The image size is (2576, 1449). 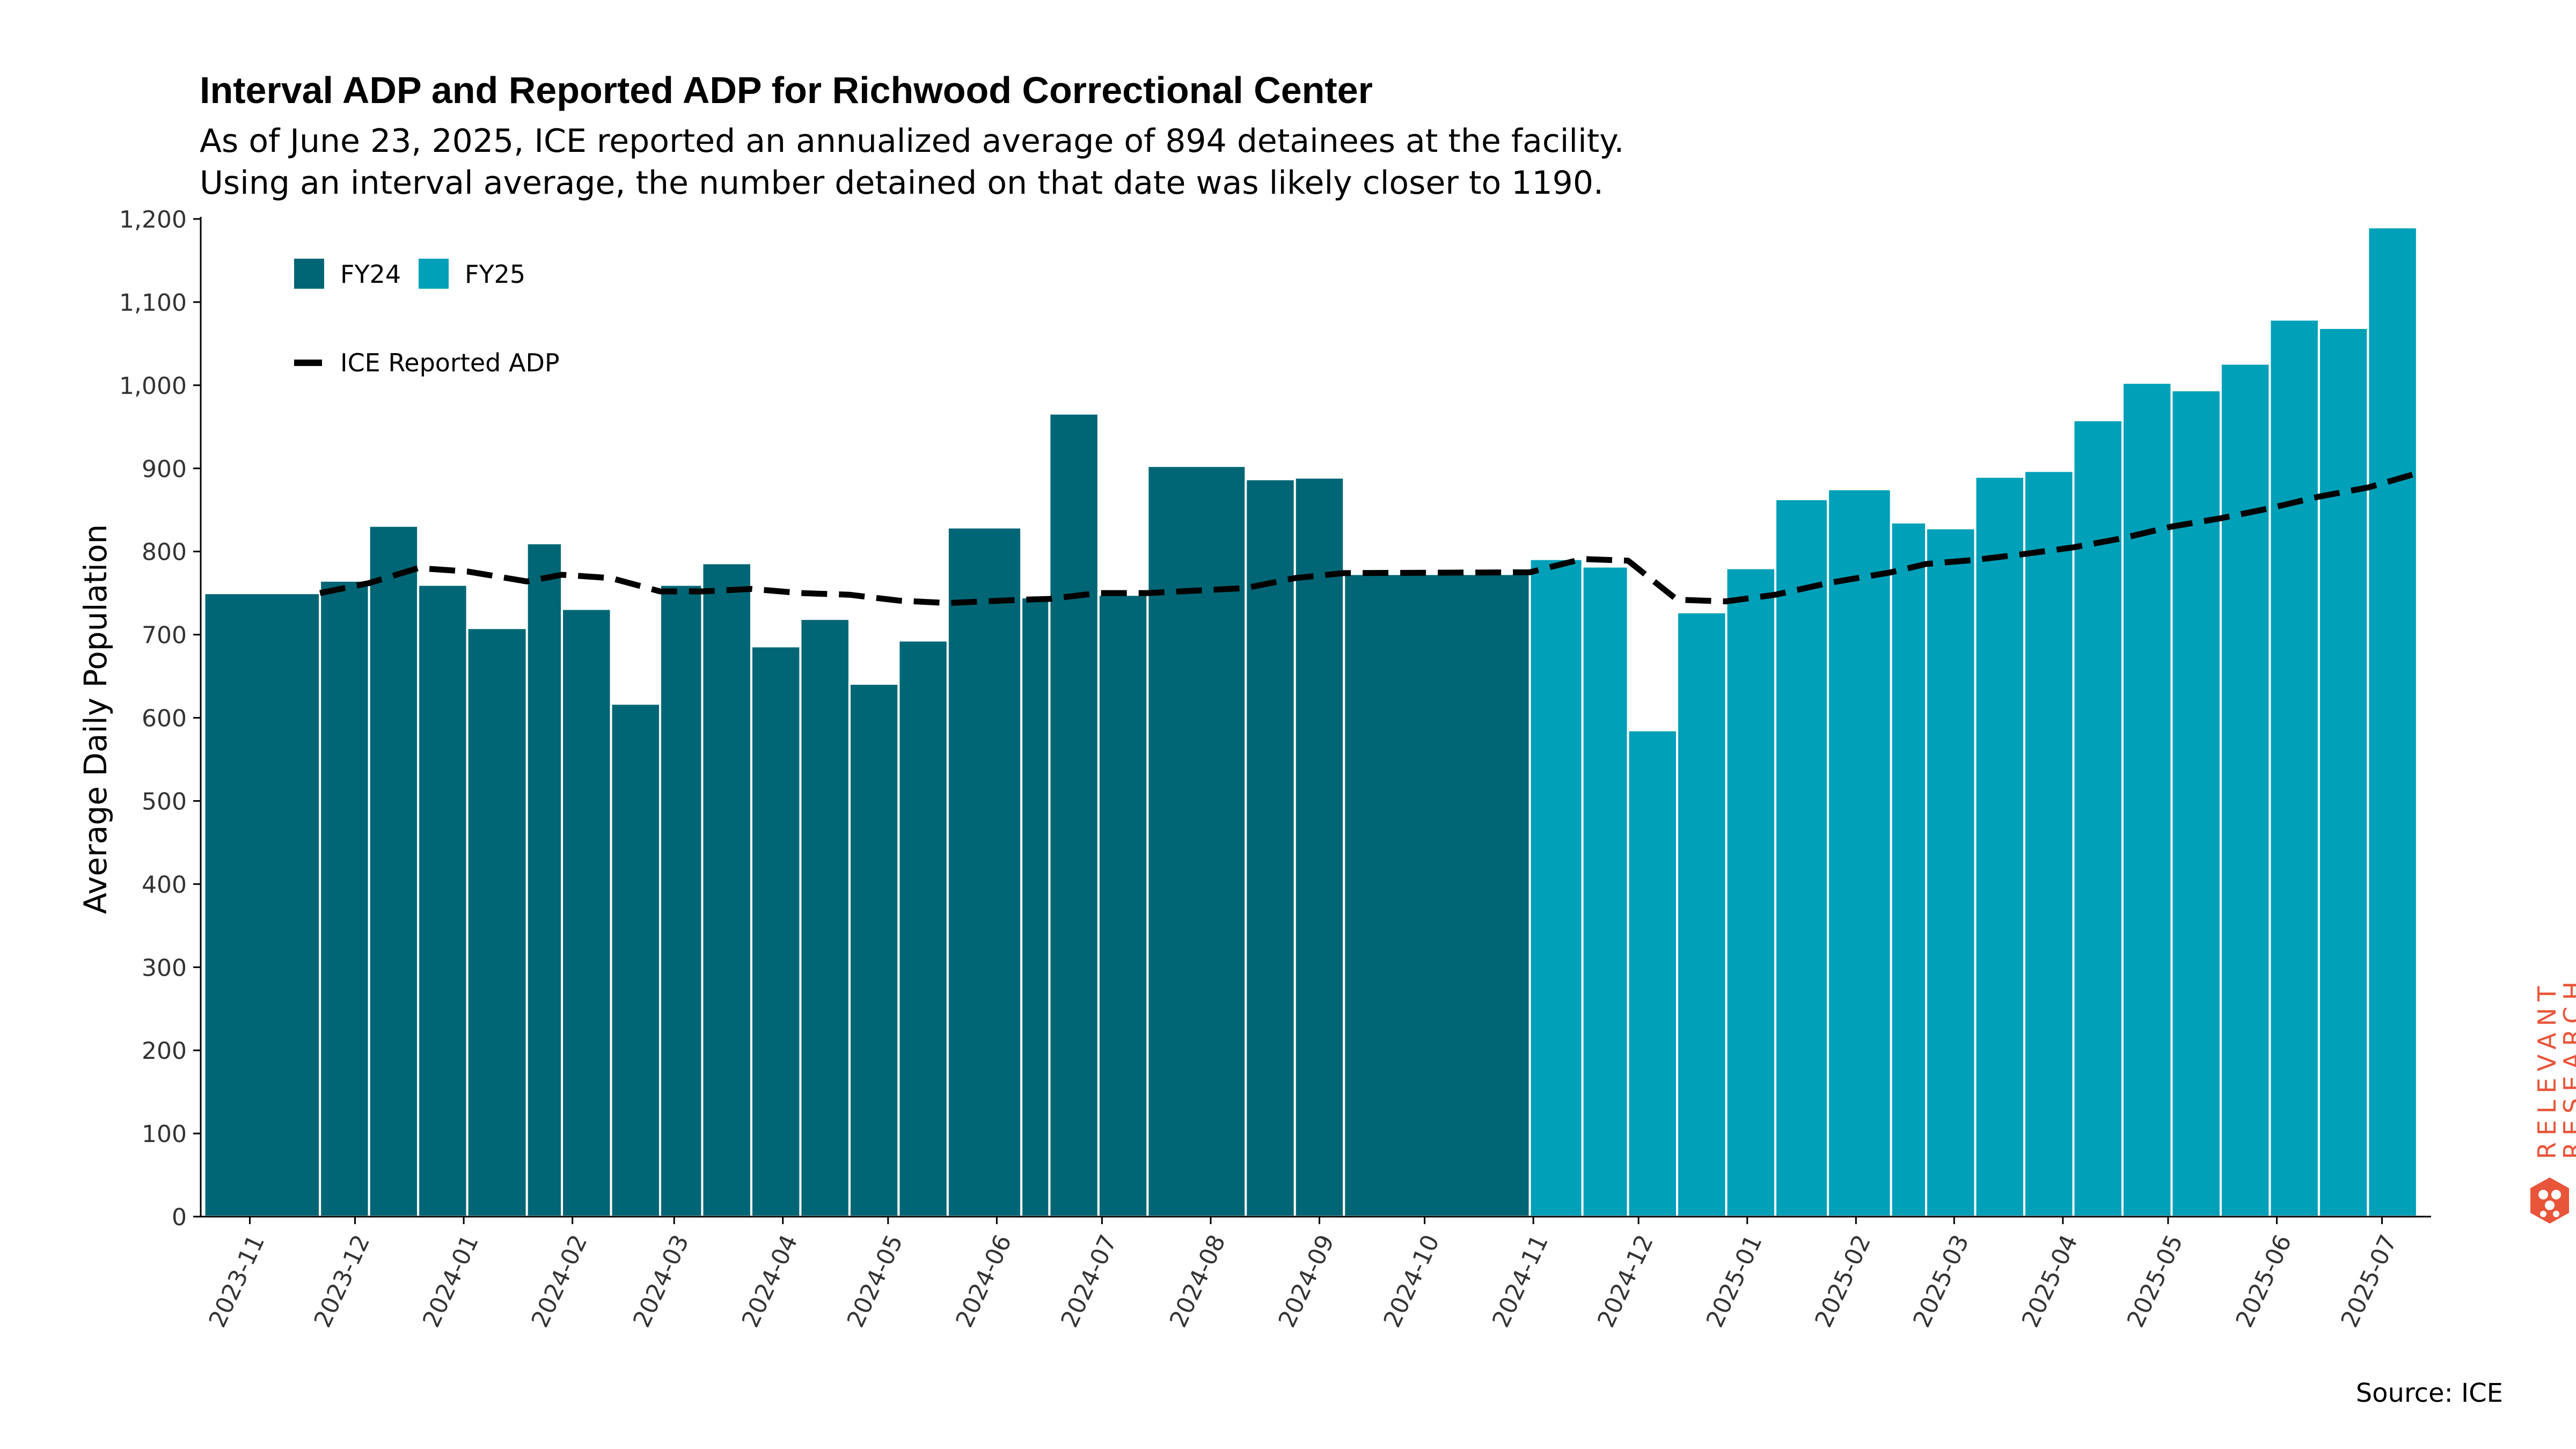 What do you see at coordinates (983, 1281) in the screenshot?
I see `x-tick-label: 2024-06` at bounding box center [983, 1281].